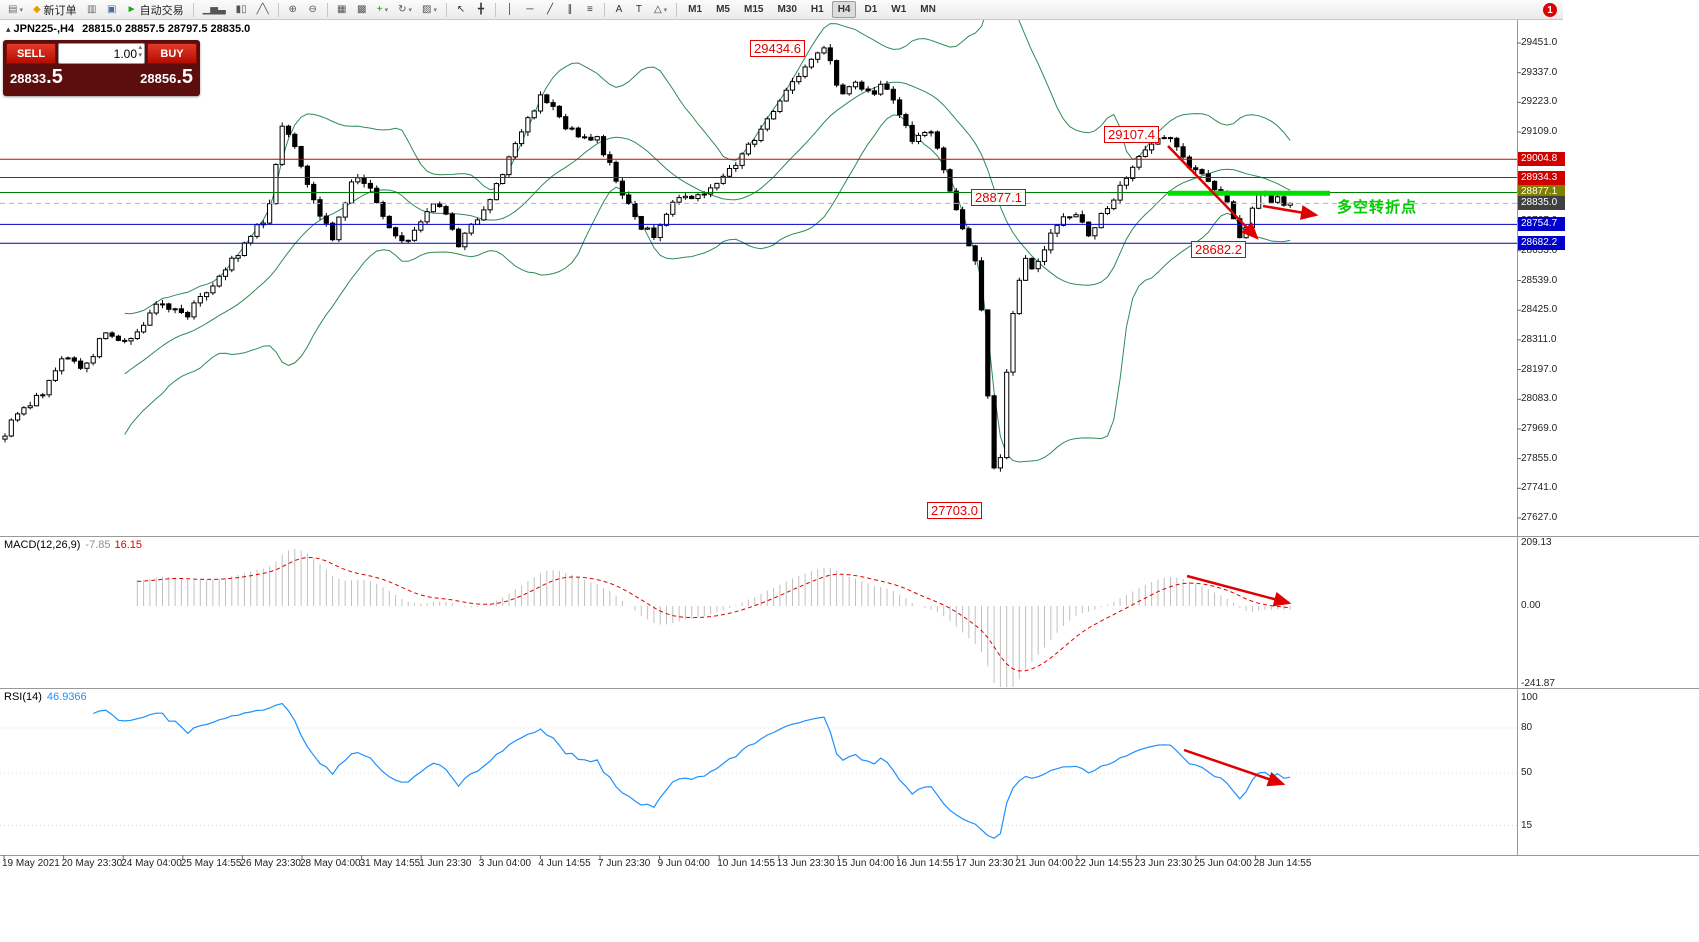  What do you see at coordinates (530, 9) in the screenshot?
I see `toolbar-horizontal-line-button: ─` at bounding box center [530, 9].